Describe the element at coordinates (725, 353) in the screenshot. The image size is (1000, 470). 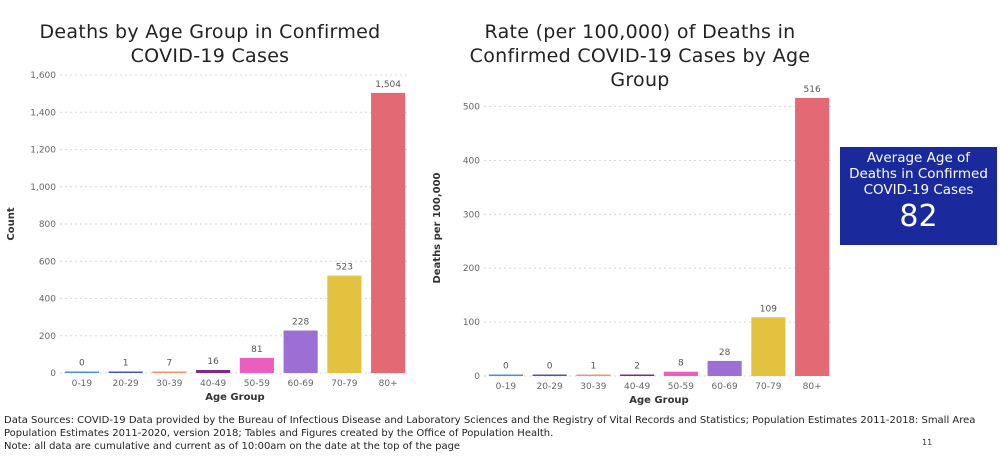
I see `chart2-data-label: 28` at that location.